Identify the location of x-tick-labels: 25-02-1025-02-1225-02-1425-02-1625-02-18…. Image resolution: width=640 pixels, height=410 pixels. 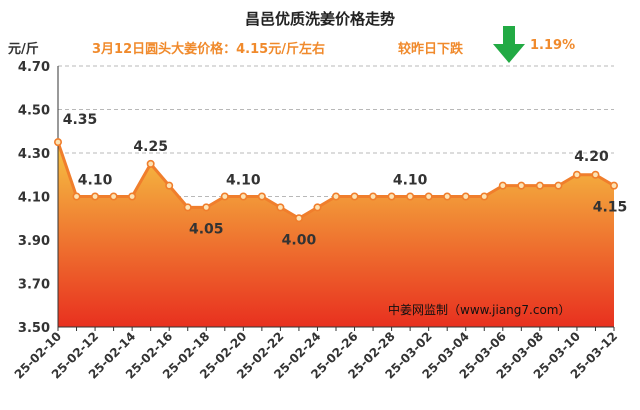
(316, 355).